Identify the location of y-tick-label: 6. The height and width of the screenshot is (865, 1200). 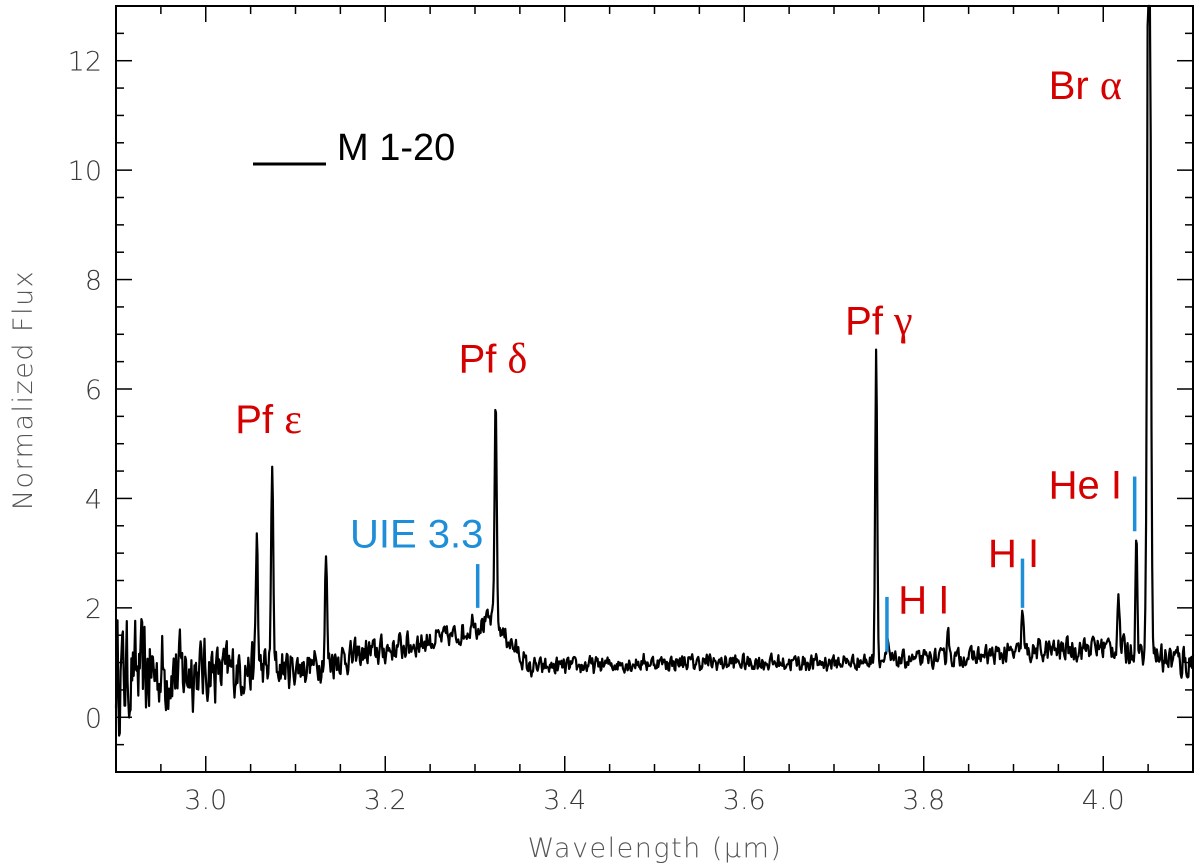
(93, 390).